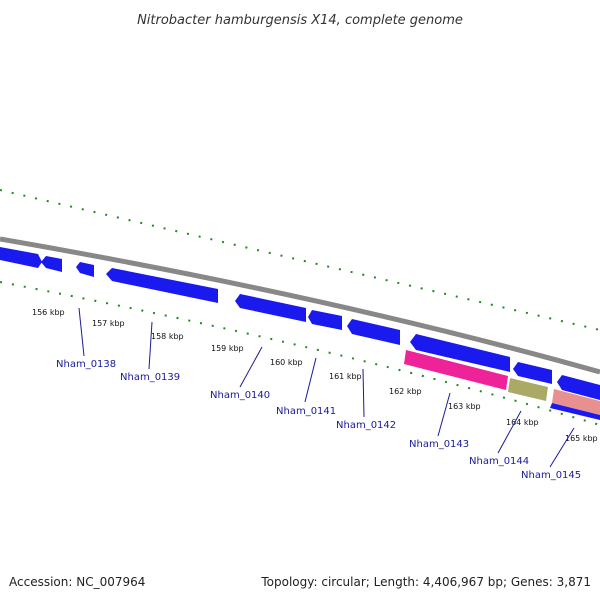  What do you see at coordinates (499, 461) in the screenshot?
I see `gene-label: Nham_0144` at bounding box center [499, 461].